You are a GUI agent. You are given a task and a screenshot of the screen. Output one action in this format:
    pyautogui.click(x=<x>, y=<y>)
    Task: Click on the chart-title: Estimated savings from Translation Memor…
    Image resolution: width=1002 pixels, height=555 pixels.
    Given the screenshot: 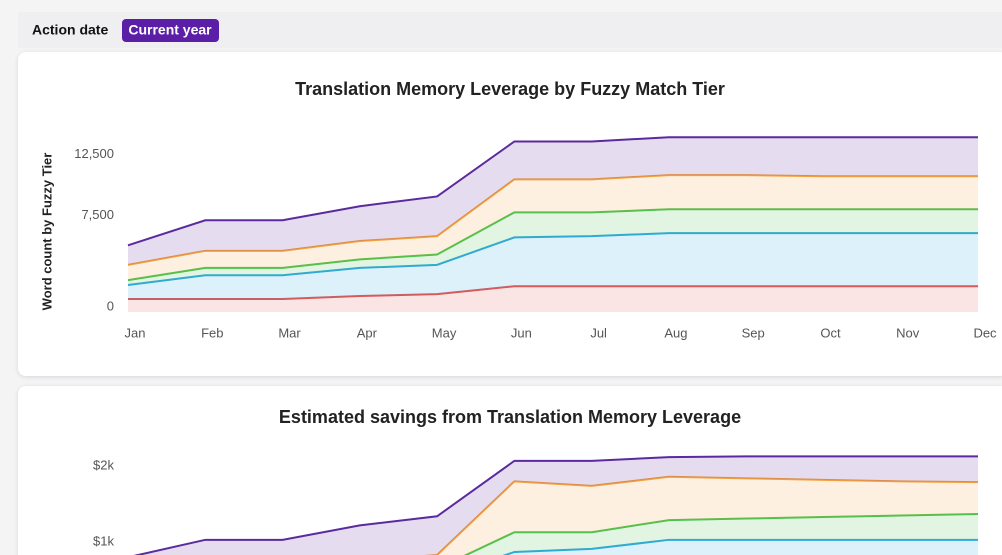 What is the action you would take?
    pyautogui.click(x=510, y=417)
    